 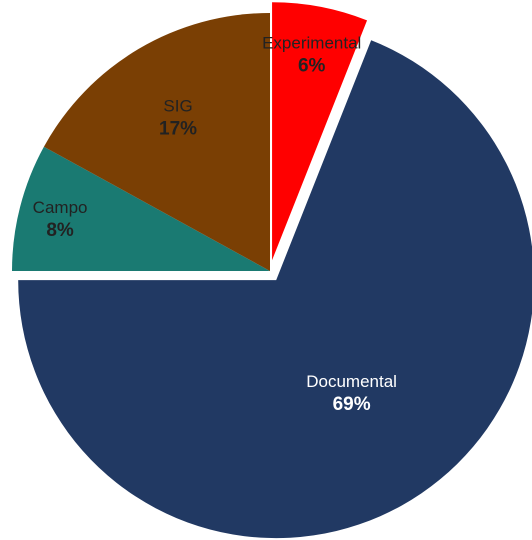 What do you see at coordinates (177, 106) in the screenshot?
I see `slice-label-sig: SIG` at bounding box center [177, 106].